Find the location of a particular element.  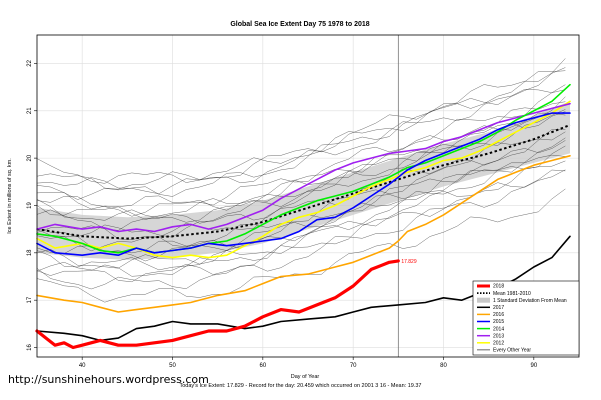

y-tick-label: 20 is located at coordinates (30, 157).